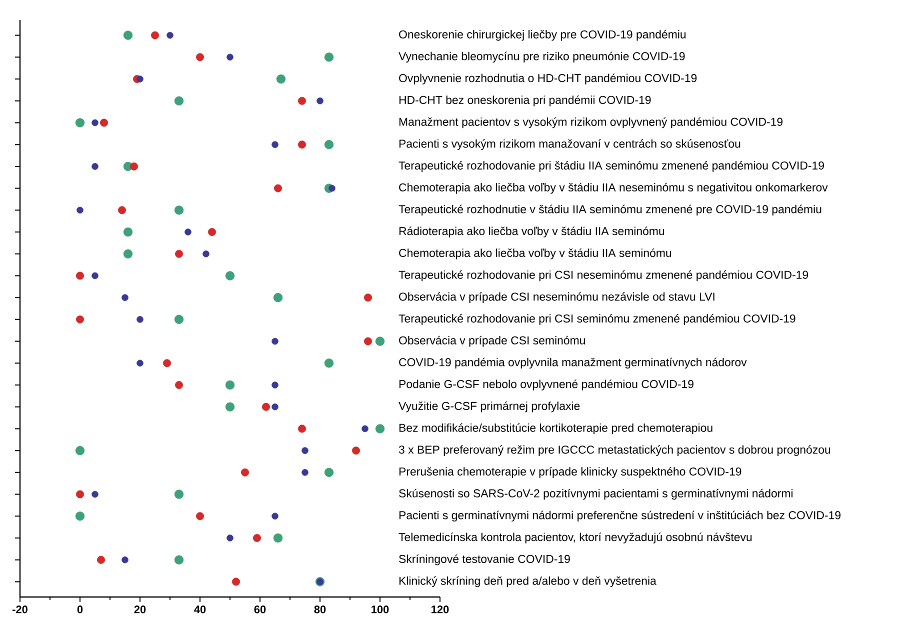  What do you see at coordinates (555, 428) in the screenshot?
I see `y-tick-label: Bez modifikácie/substitúcie kortikoterapie pred chemoterapiou` at bounding box center [555, 428].